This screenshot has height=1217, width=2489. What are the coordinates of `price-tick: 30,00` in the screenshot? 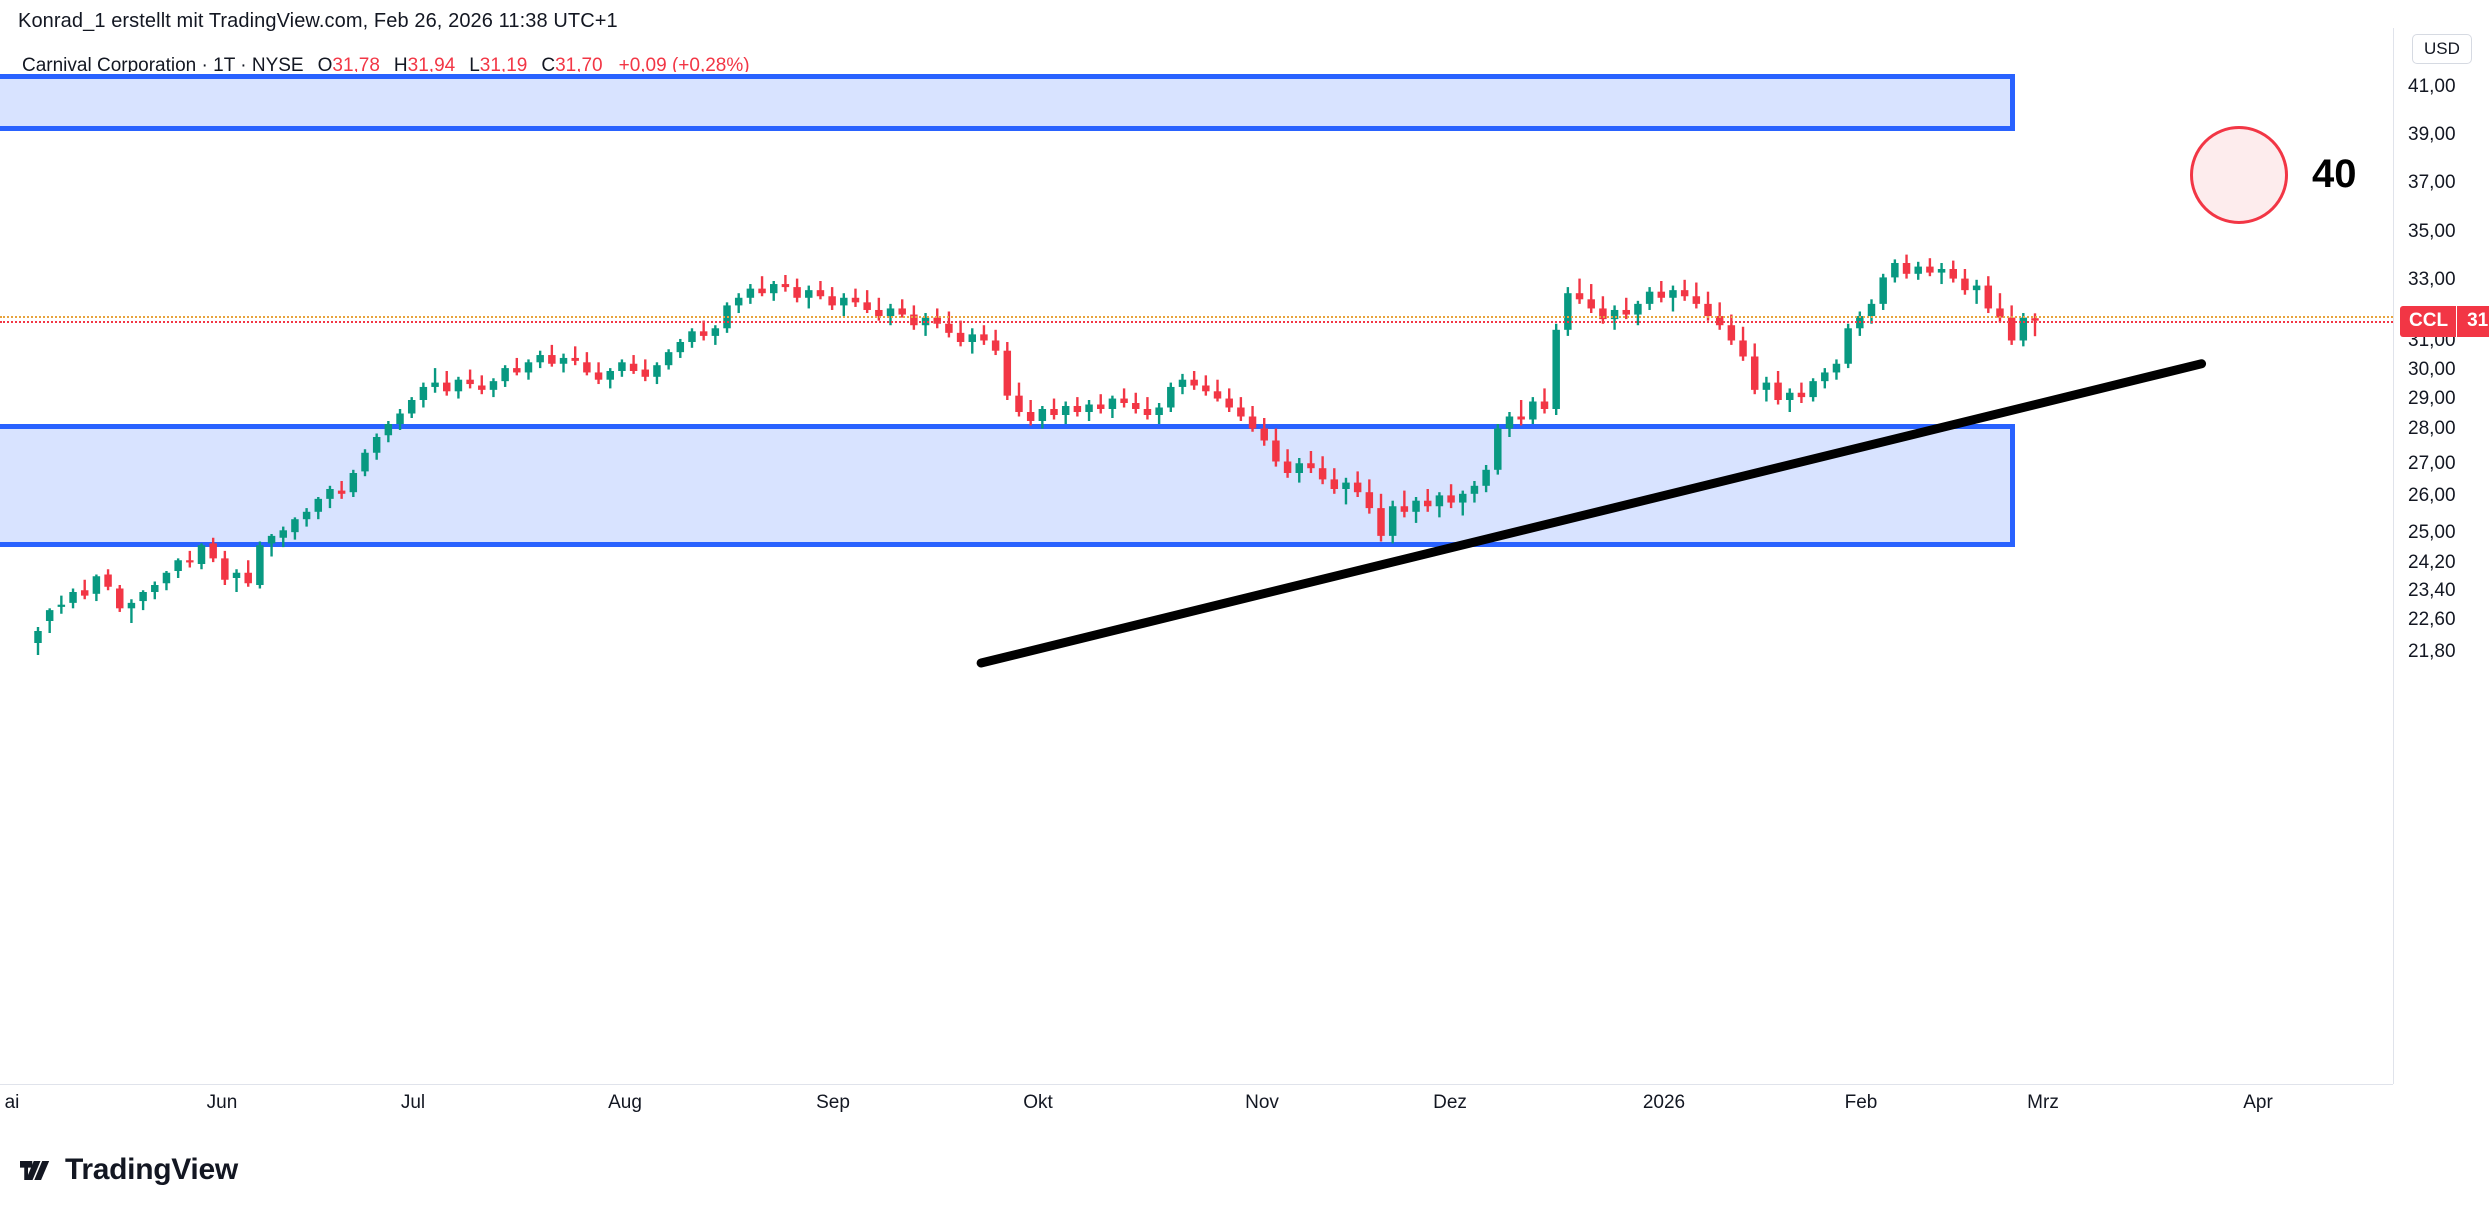 It's located at (2432, 369).